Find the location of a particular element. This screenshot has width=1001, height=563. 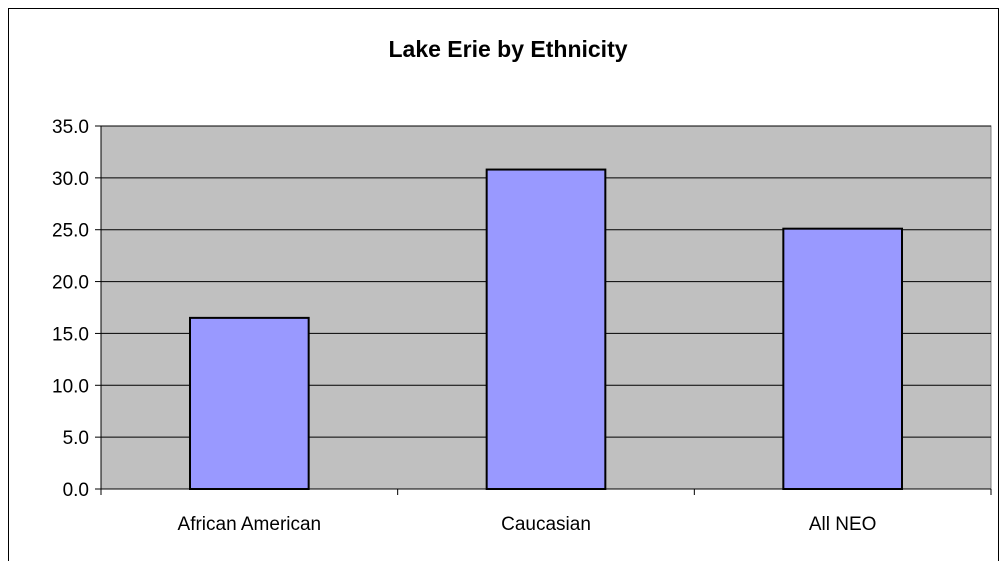

y-tick-label: 0.0 is located at coordinates (76, 490).